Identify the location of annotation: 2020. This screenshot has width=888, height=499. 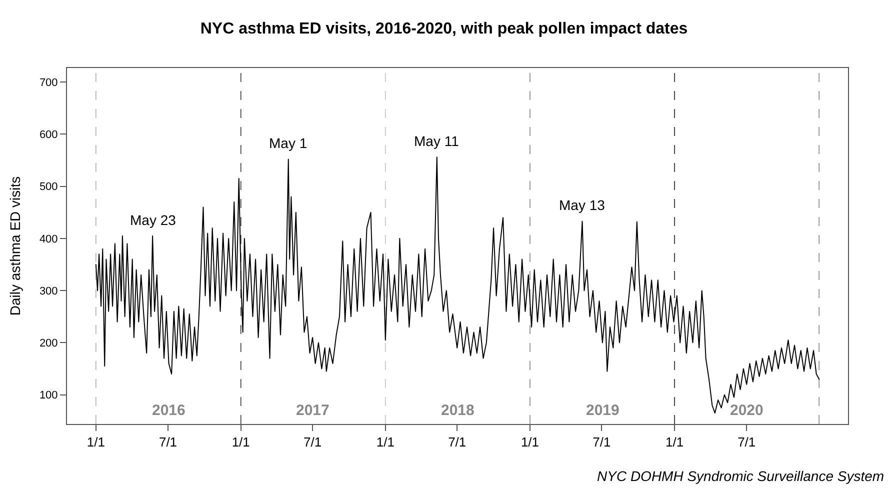
(747, 410).